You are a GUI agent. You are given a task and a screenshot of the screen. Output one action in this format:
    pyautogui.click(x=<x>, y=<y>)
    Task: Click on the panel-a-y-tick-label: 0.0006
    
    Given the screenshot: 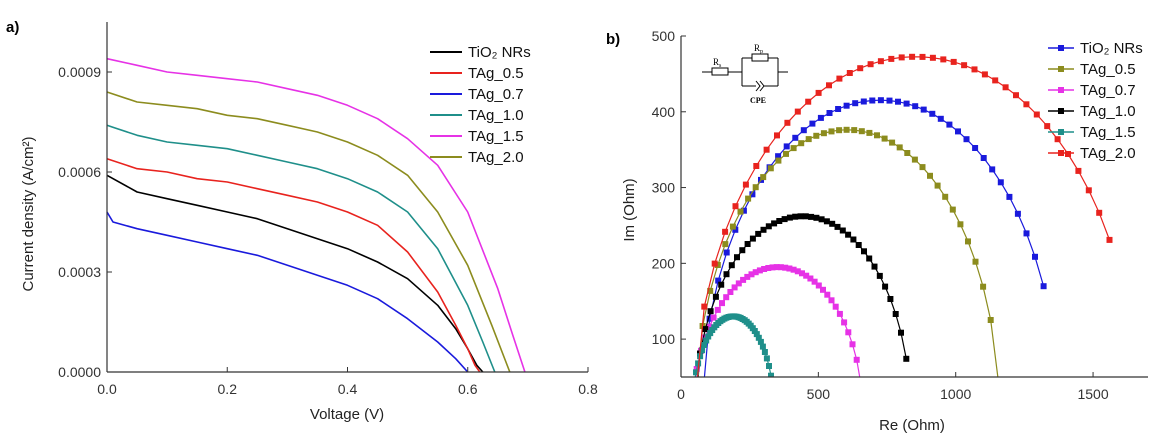 What is the action you would take?
    pyautogui.click(x=79, y=172)
    